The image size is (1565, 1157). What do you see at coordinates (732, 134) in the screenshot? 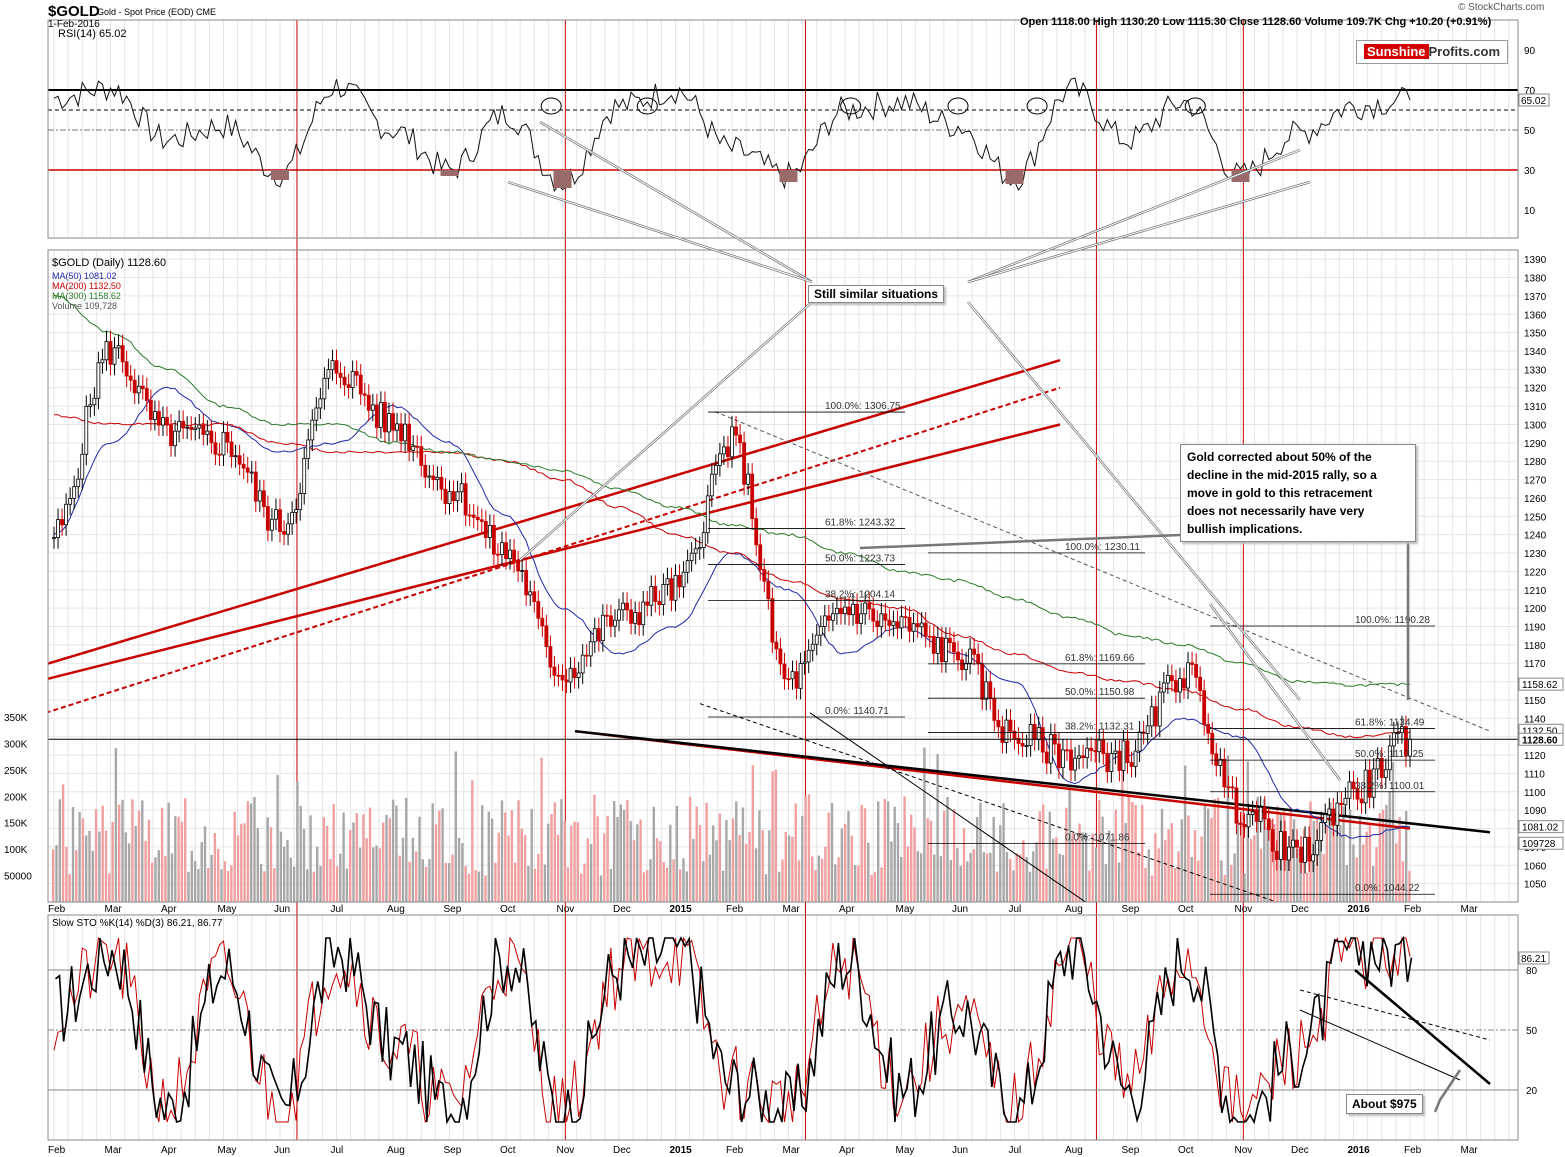
I see `rsi-line` at bounding box center [732, 134].